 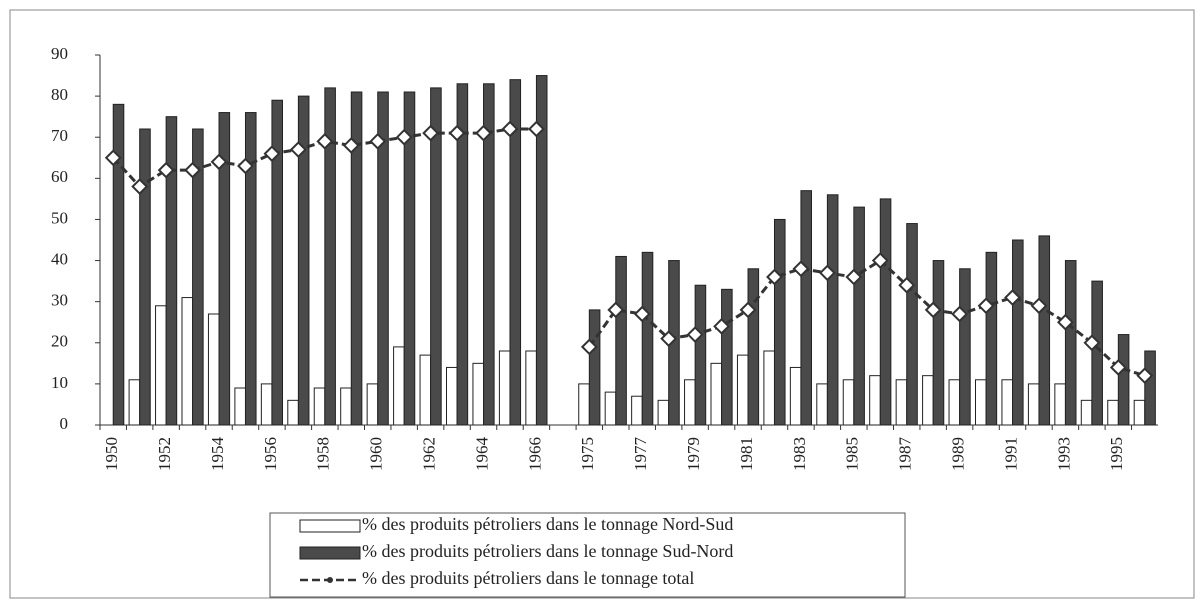 What do you see at coordinates (59, 258) in the screenshot?
I see `y-tick-label: 40` at bounding box center [59, 258].